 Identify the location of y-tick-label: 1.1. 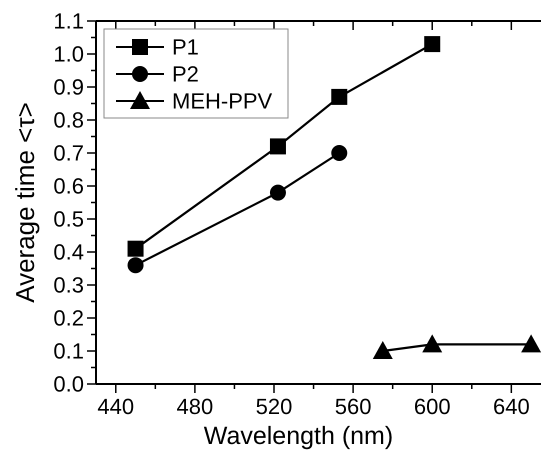
(68, 21).